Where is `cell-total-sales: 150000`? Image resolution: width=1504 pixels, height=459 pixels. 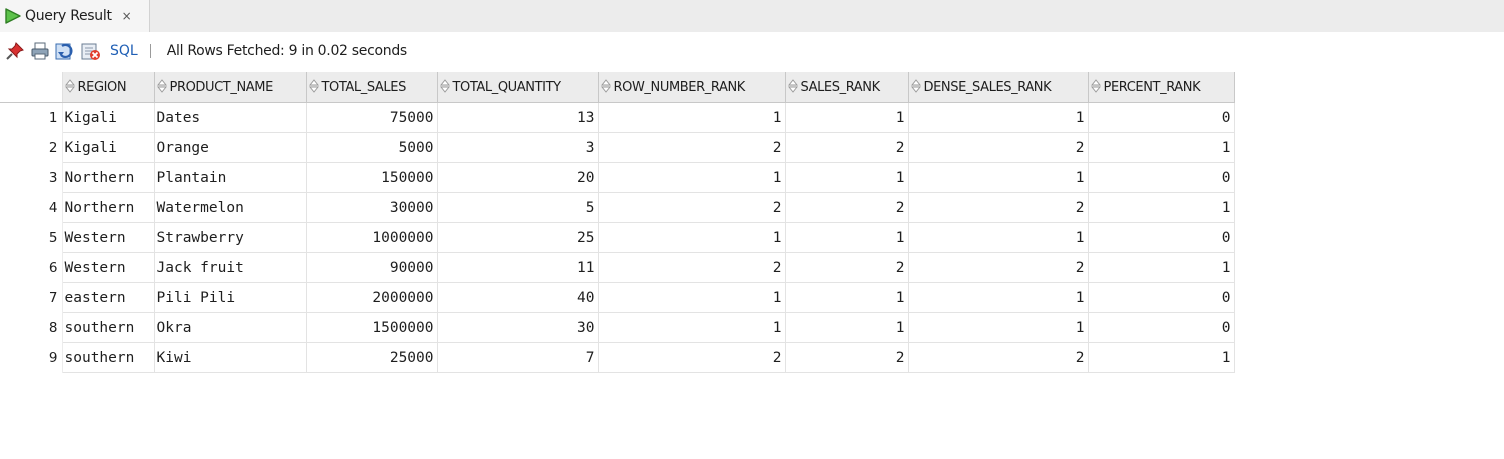 cell-total-sales: 150000 is located at coordinates (372, 177).